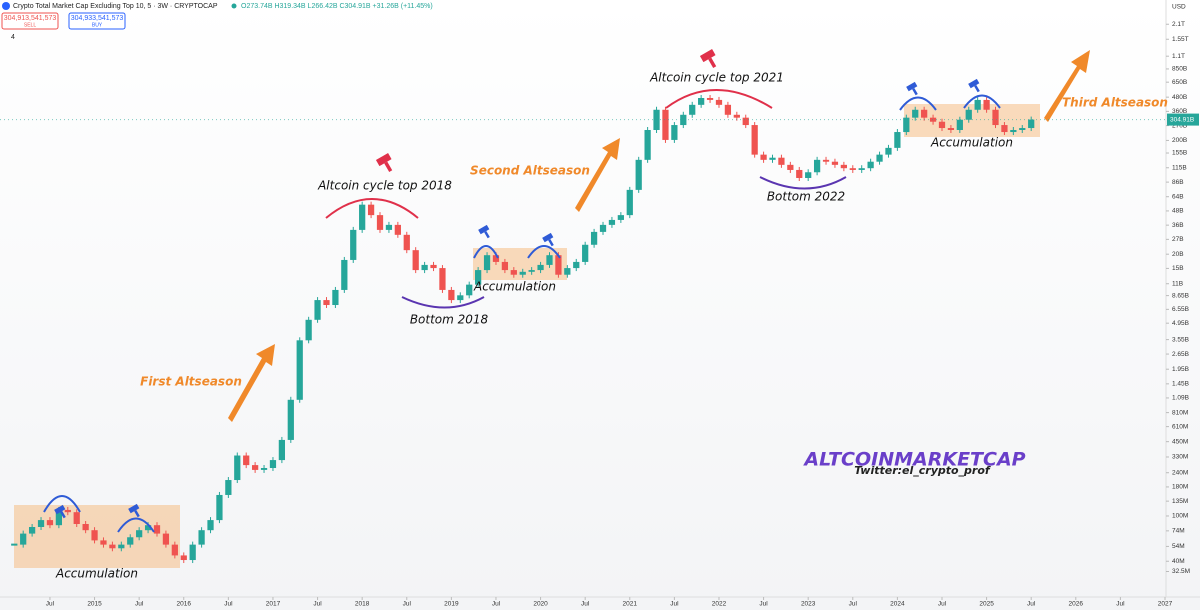 Image resolution: width=1200 pixels, height=610 pixels. I want to click on y-tick-label: 850B, so click(1179, 69).